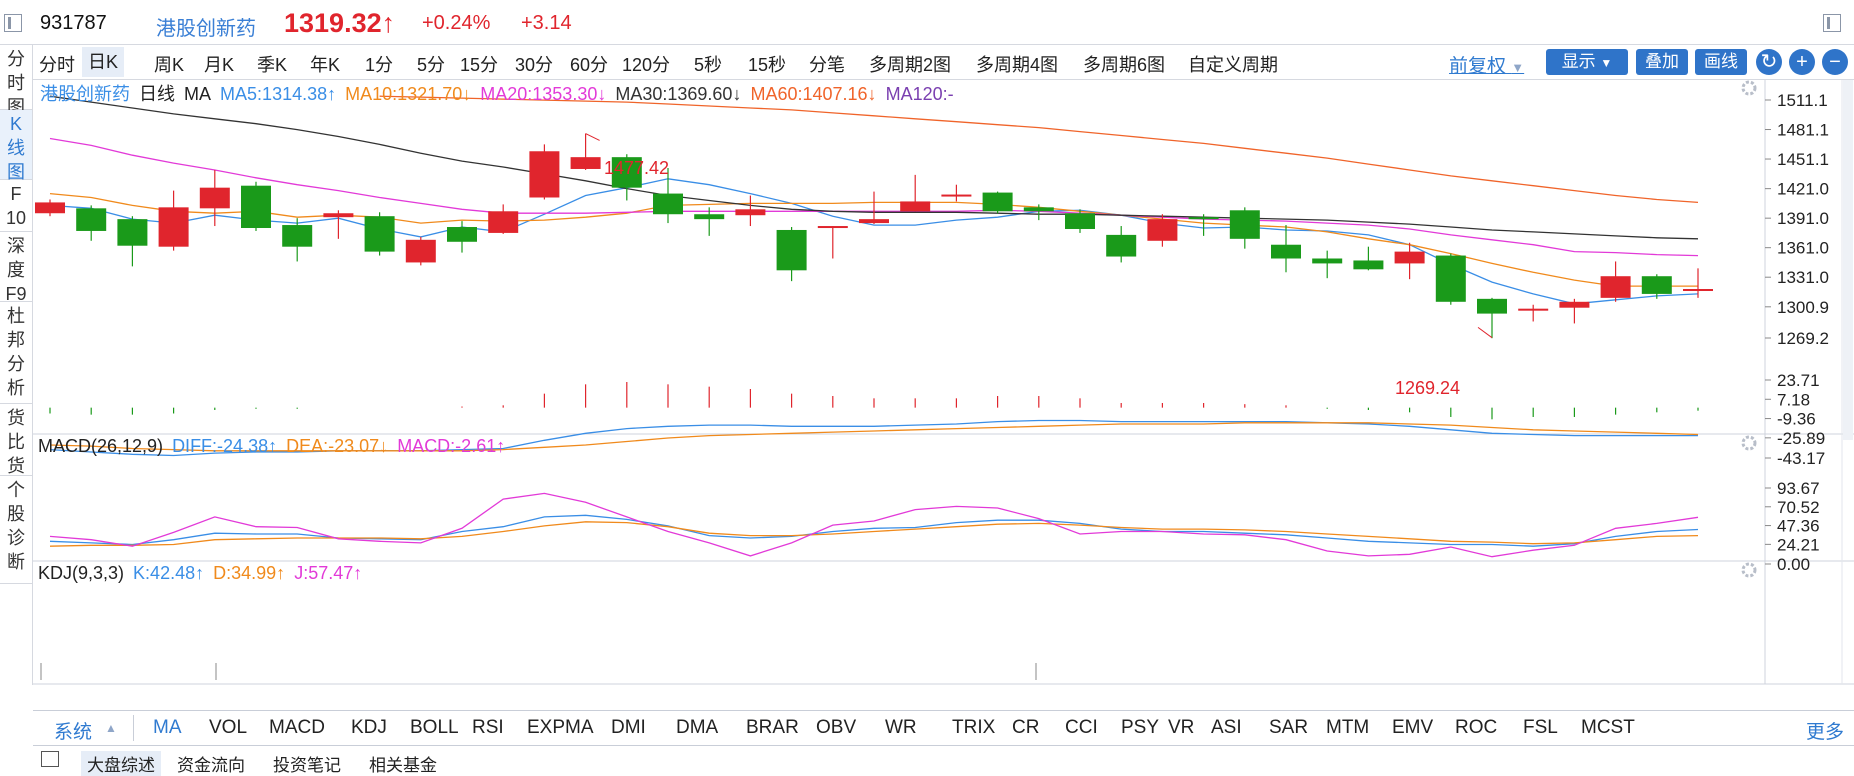  What do you see at coordinates (325, 65) in the screenshot?
I see `period-tab-5: 年K` at bounding box center [325, 65].